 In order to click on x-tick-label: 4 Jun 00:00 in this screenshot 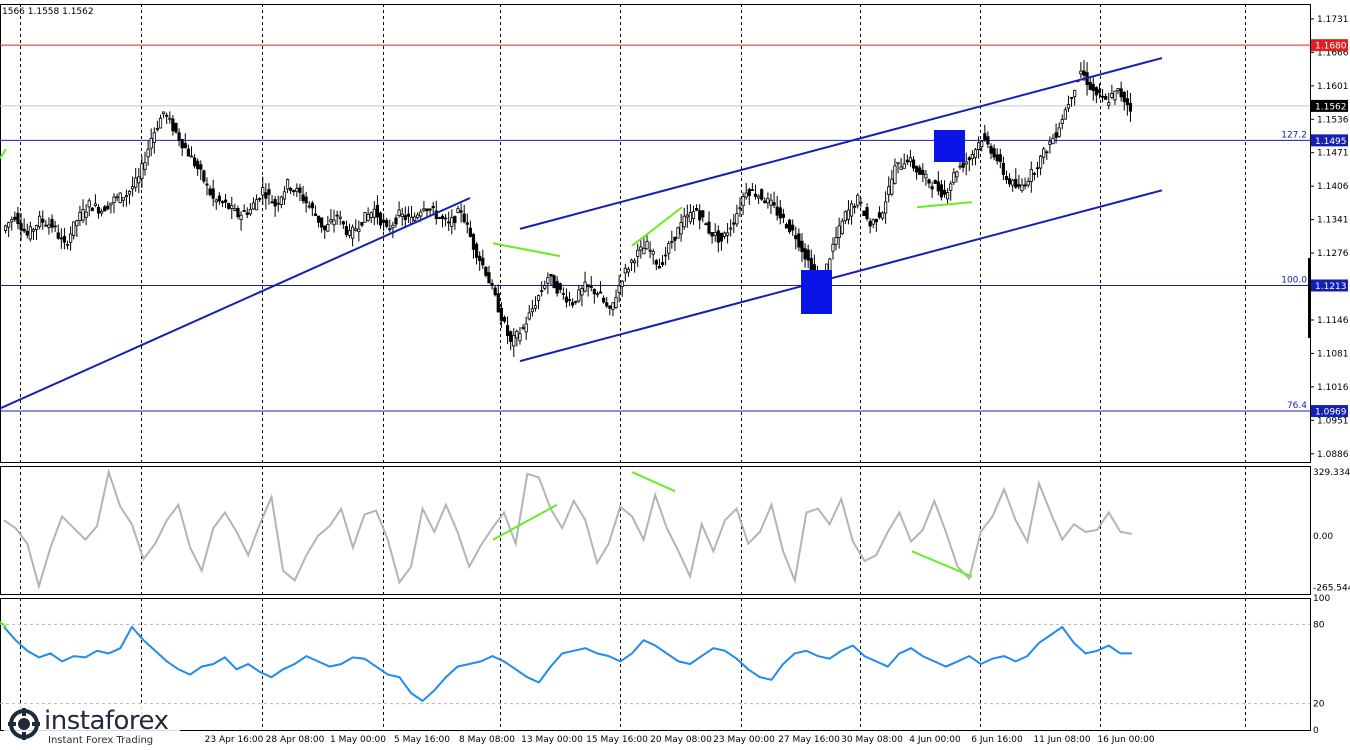, I will do `click(935, 740)`.